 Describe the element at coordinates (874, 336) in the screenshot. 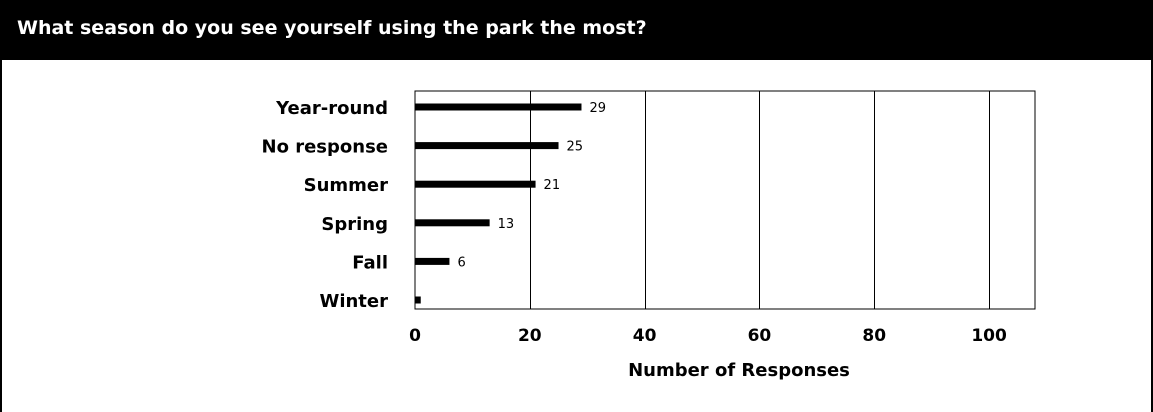

I see `x-tick-label: 80` at that location.